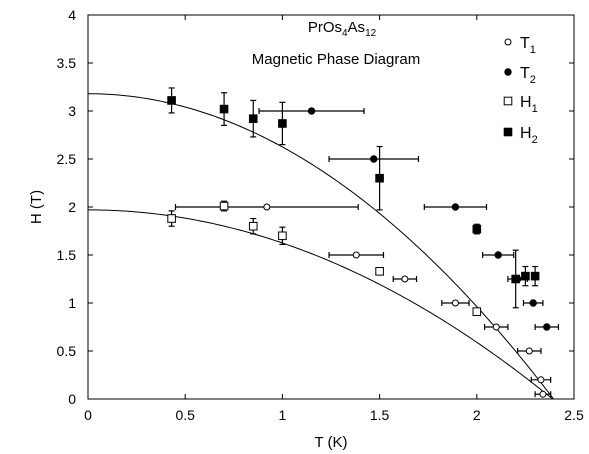 Image resolution: width=589 pixels, height=454 pixels. Describe the element at coordinates (345, 33) in the screenshot. I see `title-sub-4: 4` at that location.